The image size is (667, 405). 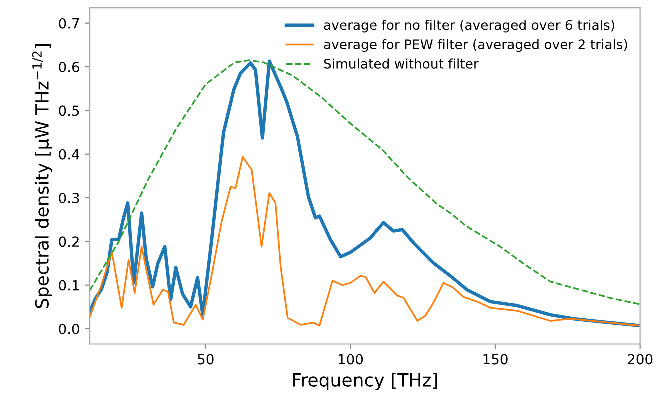 What do you see at coordinates (469, 26) in the screenshot?
I see `legend-label: average for no filter (averaged over 6 trials)` at bounding box center [469, 26].